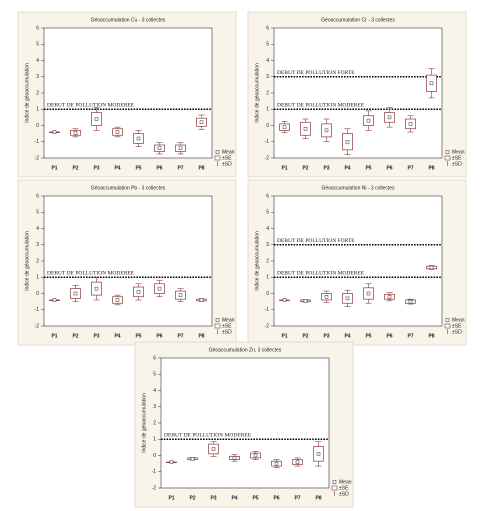 This screenshot has height=511, width=480. I want to click on plot-area, so click(358, 93).